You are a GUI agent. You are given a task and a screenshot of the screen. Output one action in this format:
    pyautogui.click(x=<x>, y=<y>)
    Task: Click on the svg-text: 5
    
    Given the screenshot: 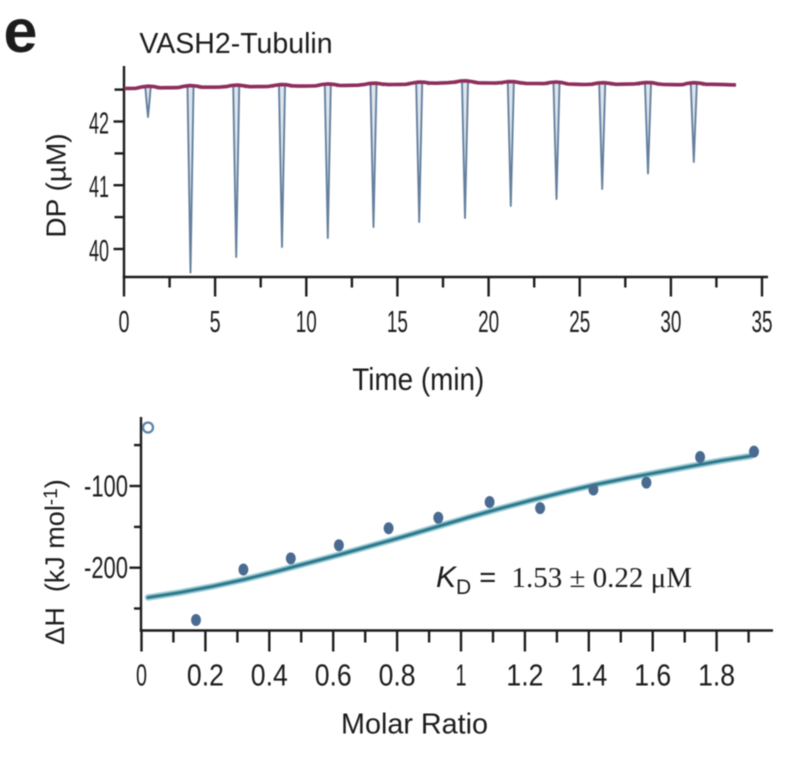 What is the action you would take?
    pyautogui.click(x=215, y=321)
    